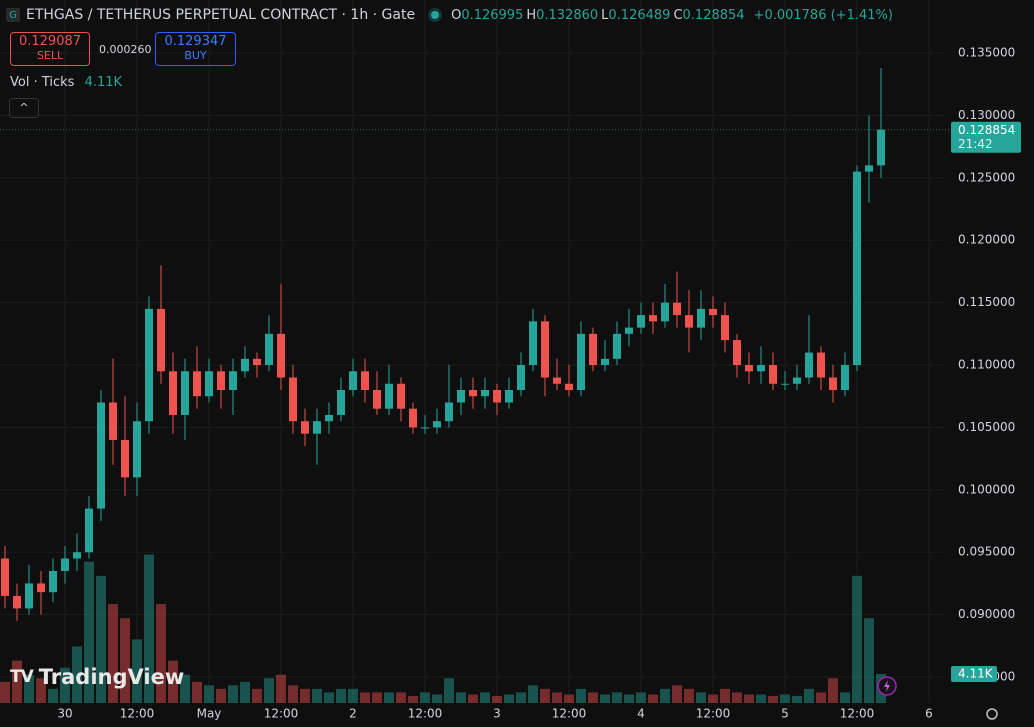 This screenshot has height=727, width=1034. I want to click on volume-legend: Vol · Ticks 4.11K, so click(66, 82).